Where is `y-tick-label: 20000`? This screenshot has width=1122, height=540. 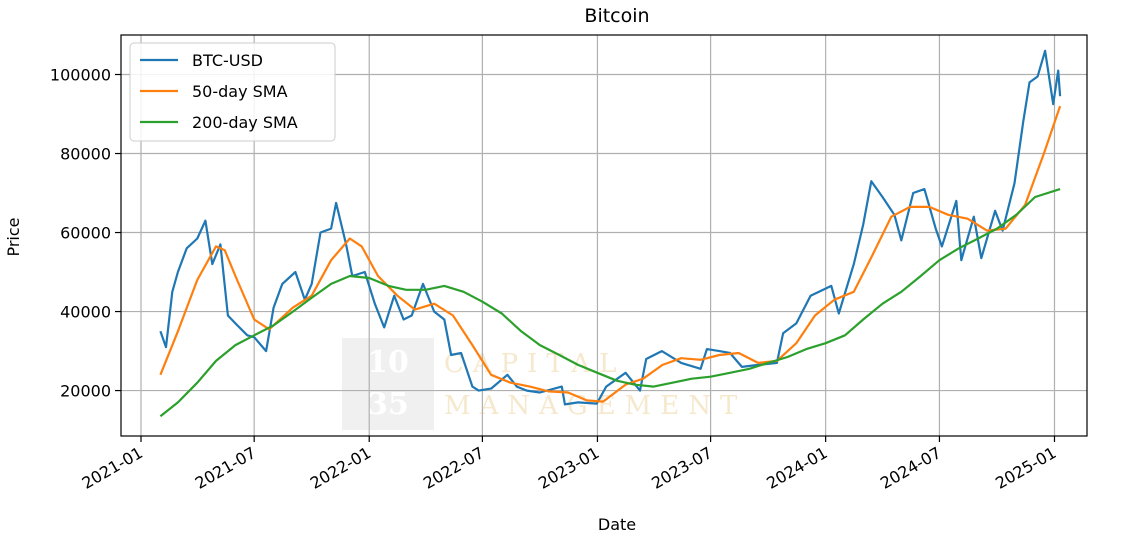
y-tick-label: 20000 is located at coordinates (85, 391).